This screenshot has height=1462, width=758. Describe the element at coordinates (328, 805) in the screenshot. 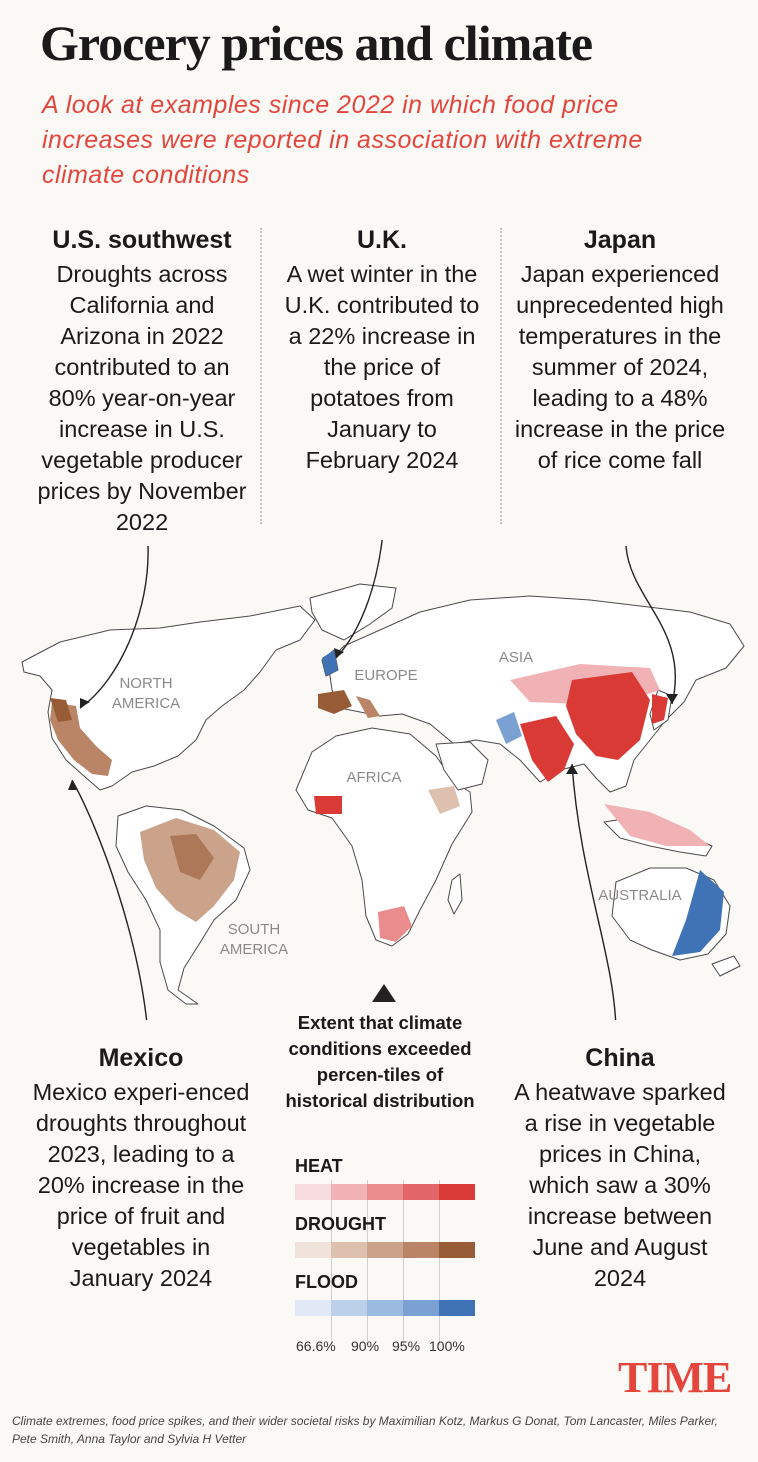

I see `west-africa-heat-area` at that location.